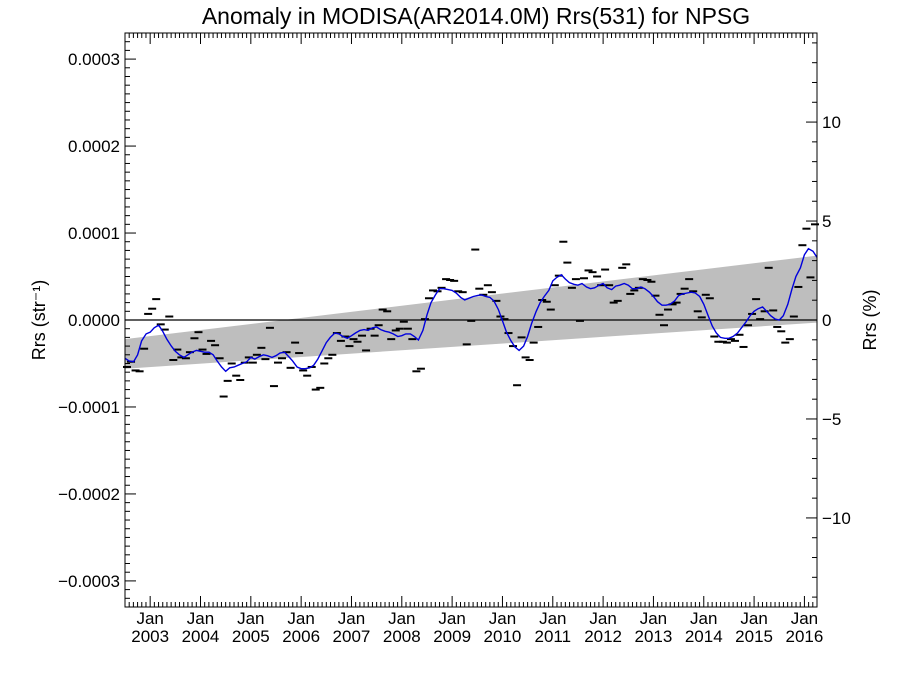 Image resolution: width=900 pixels, height=675 pixels. I want to click on x-tick-label-year: 2003, so click(150, 636).